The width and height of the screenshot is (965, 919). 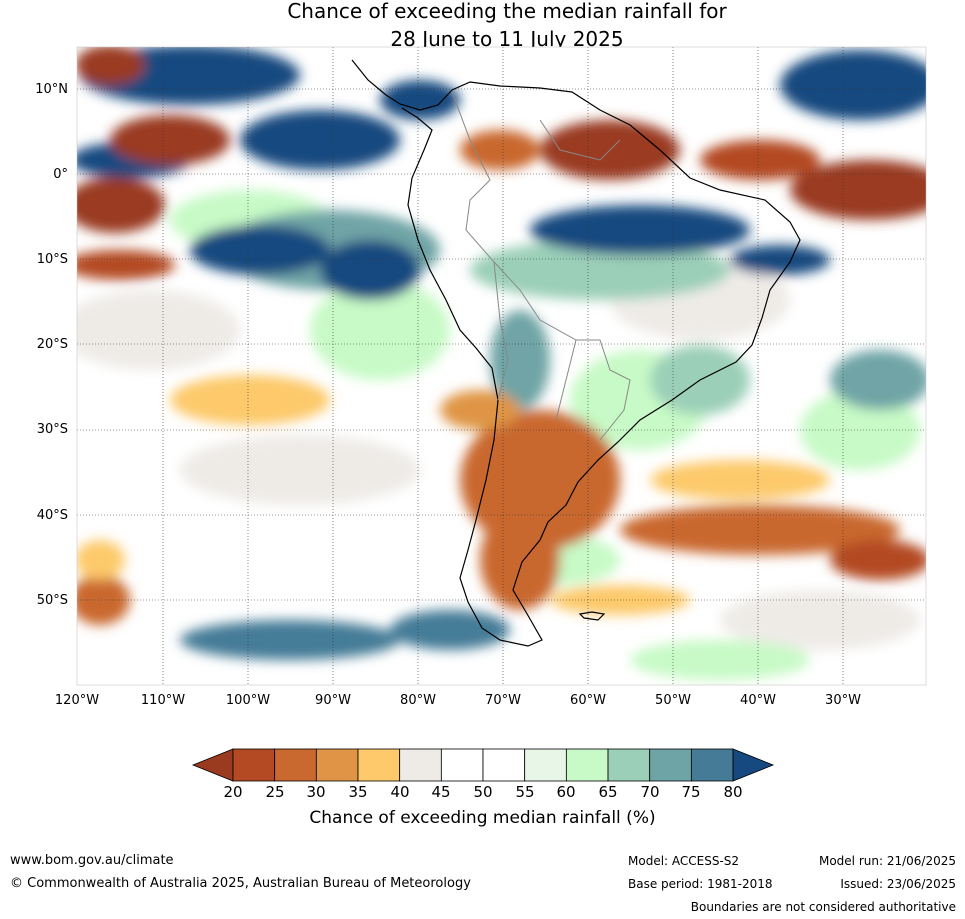 I want to click on country-borders, so click(x=541, y=266).